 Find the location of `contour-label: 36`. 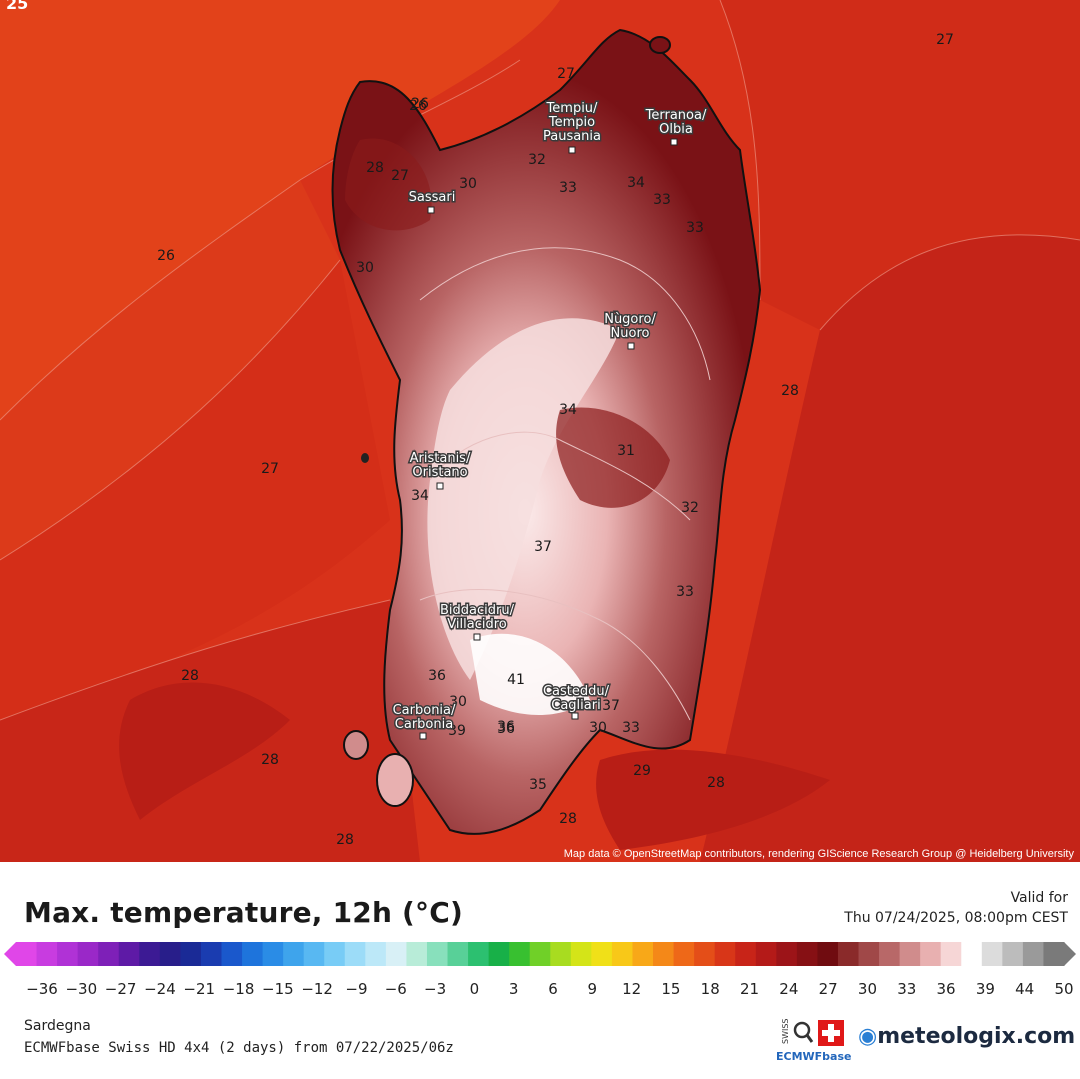

contour-label: 36 is located at coordinates (506, 729).